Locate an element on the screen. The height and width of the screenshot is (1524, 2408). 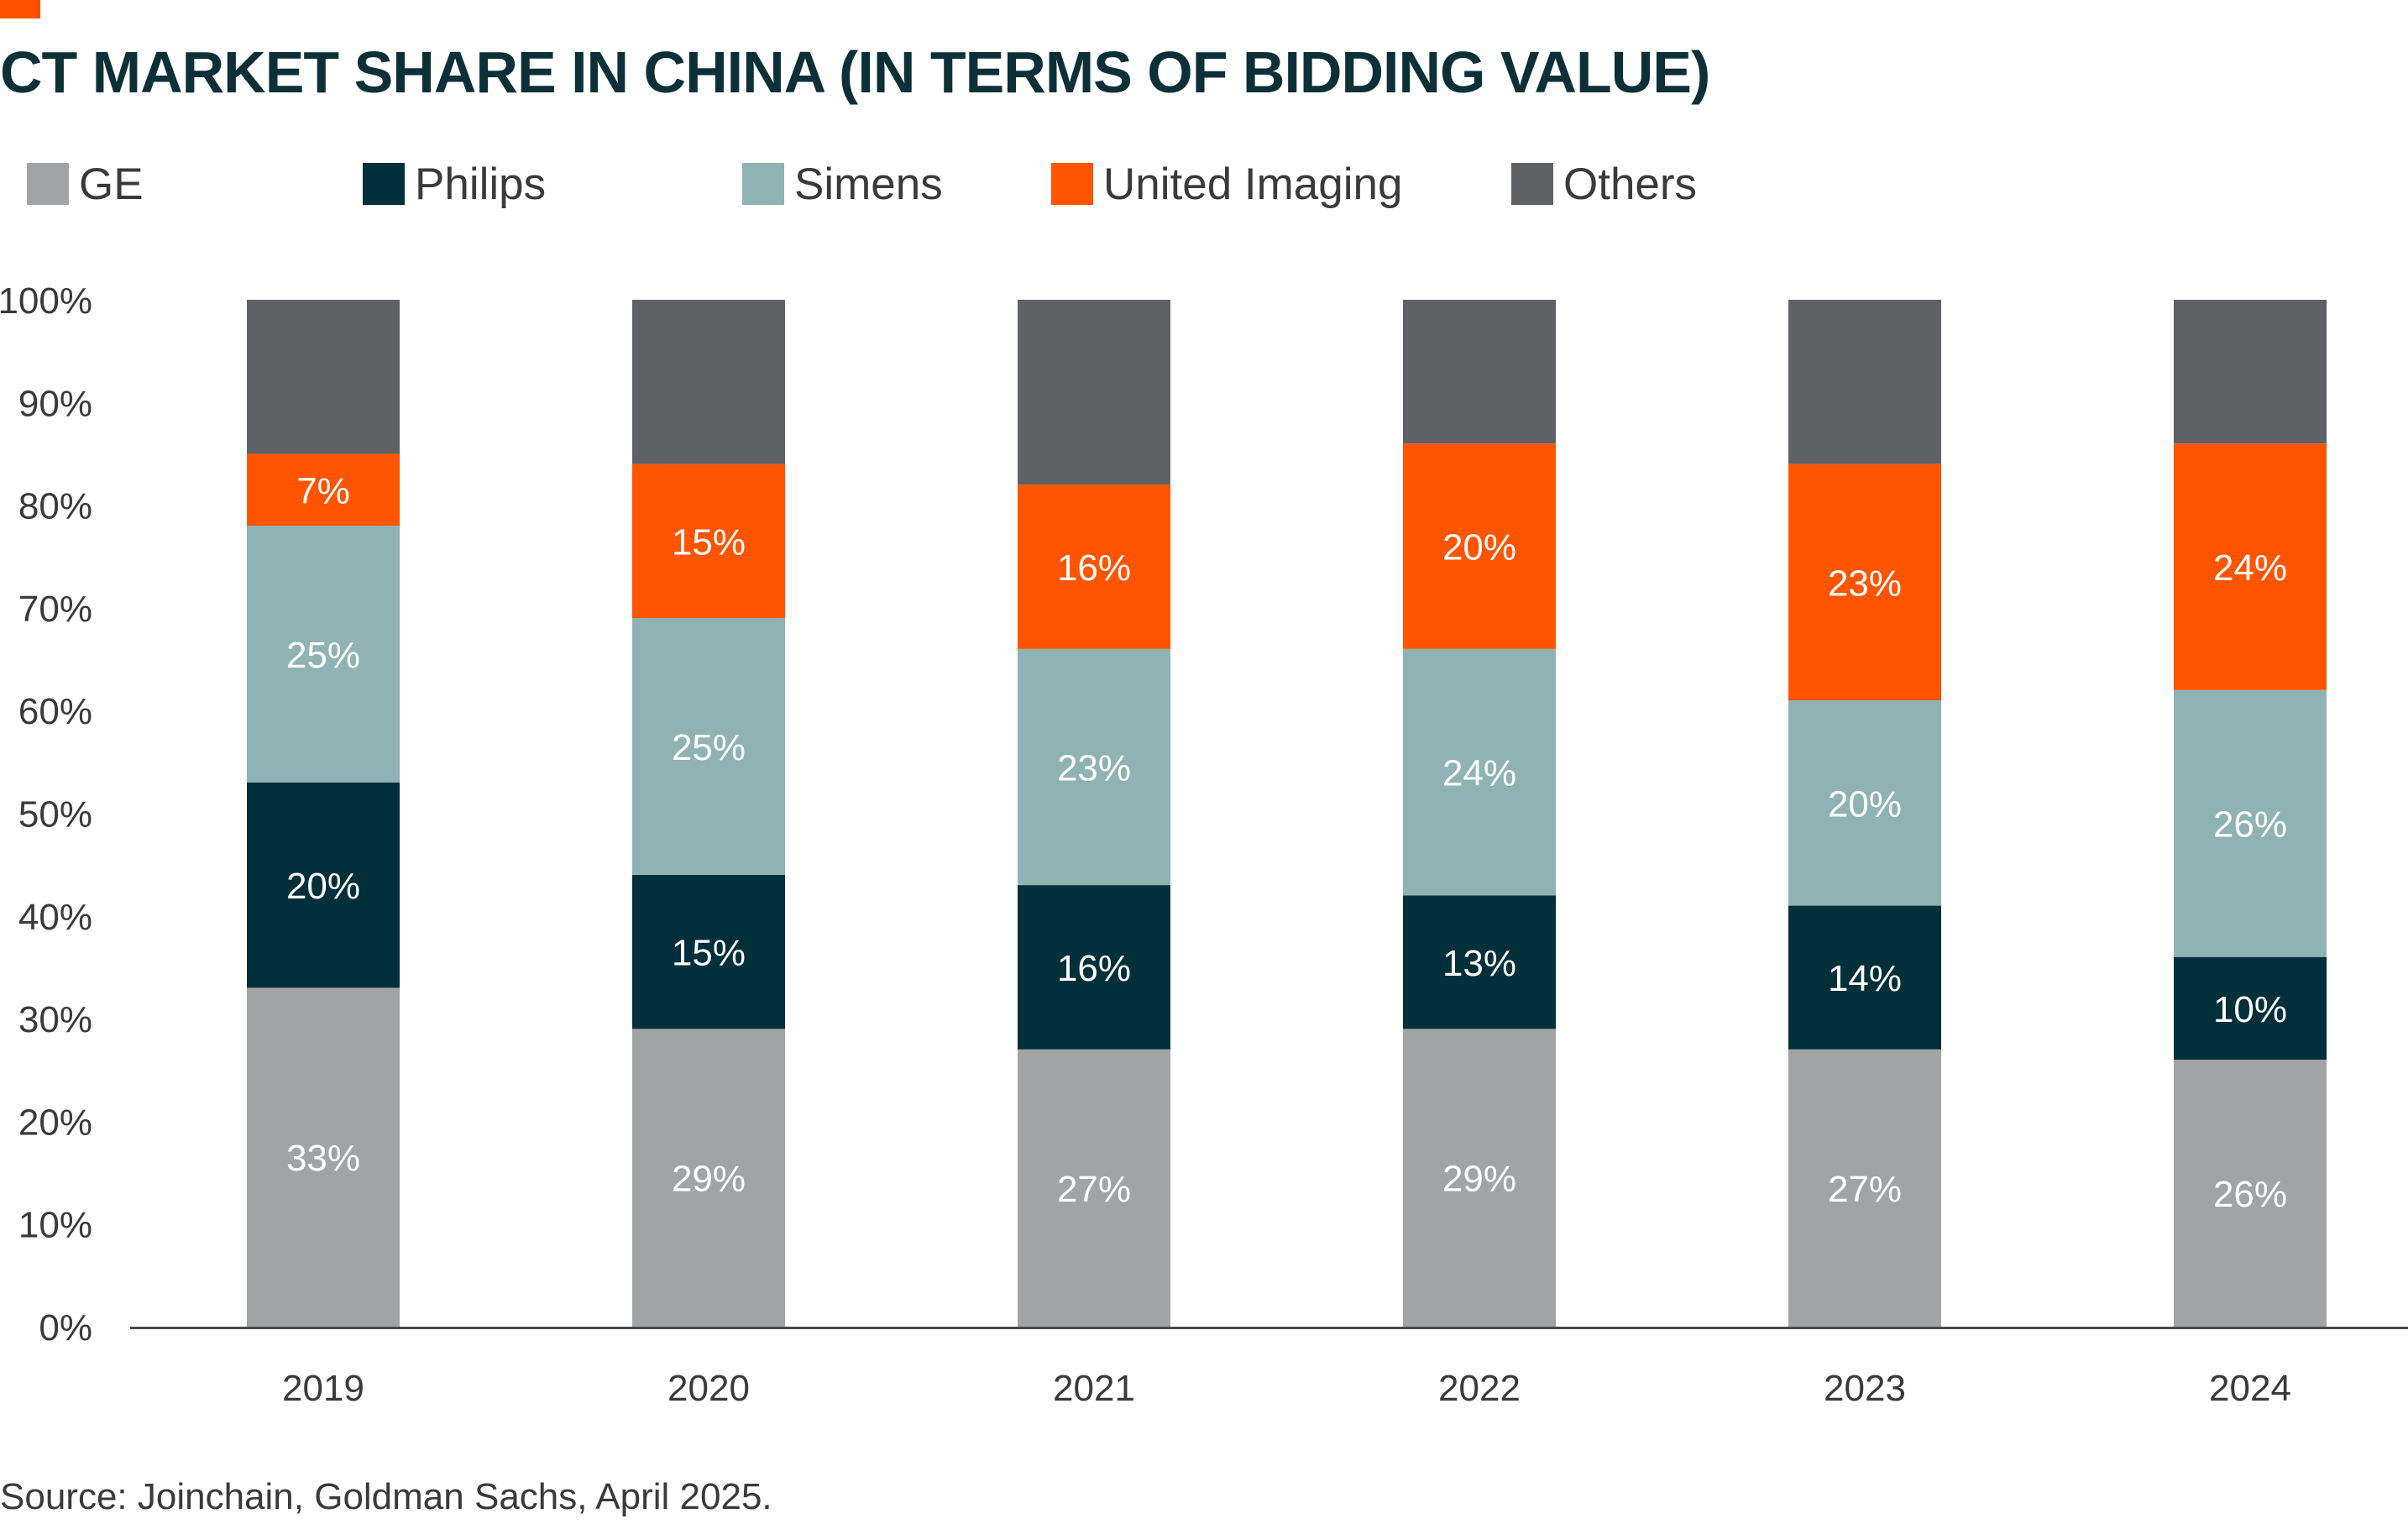
x-tick-label: 2019 is located at coordinates (323, 1388).